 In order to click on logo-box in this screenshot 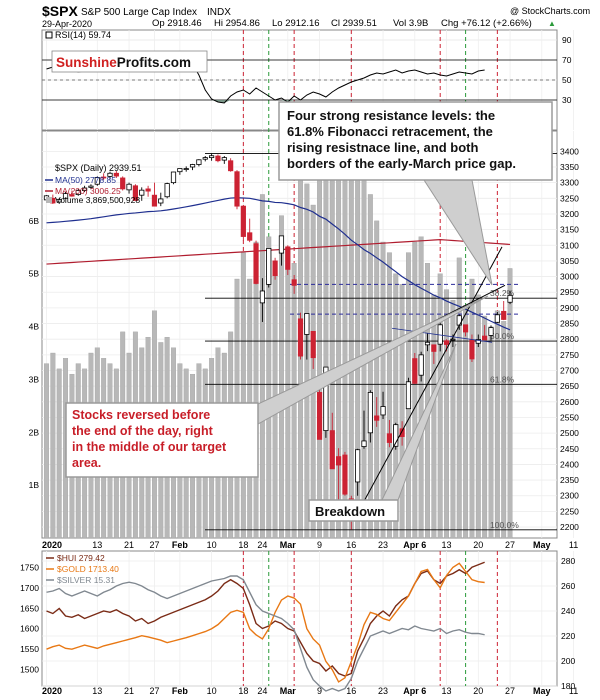, I will do `click(129, 61)`.